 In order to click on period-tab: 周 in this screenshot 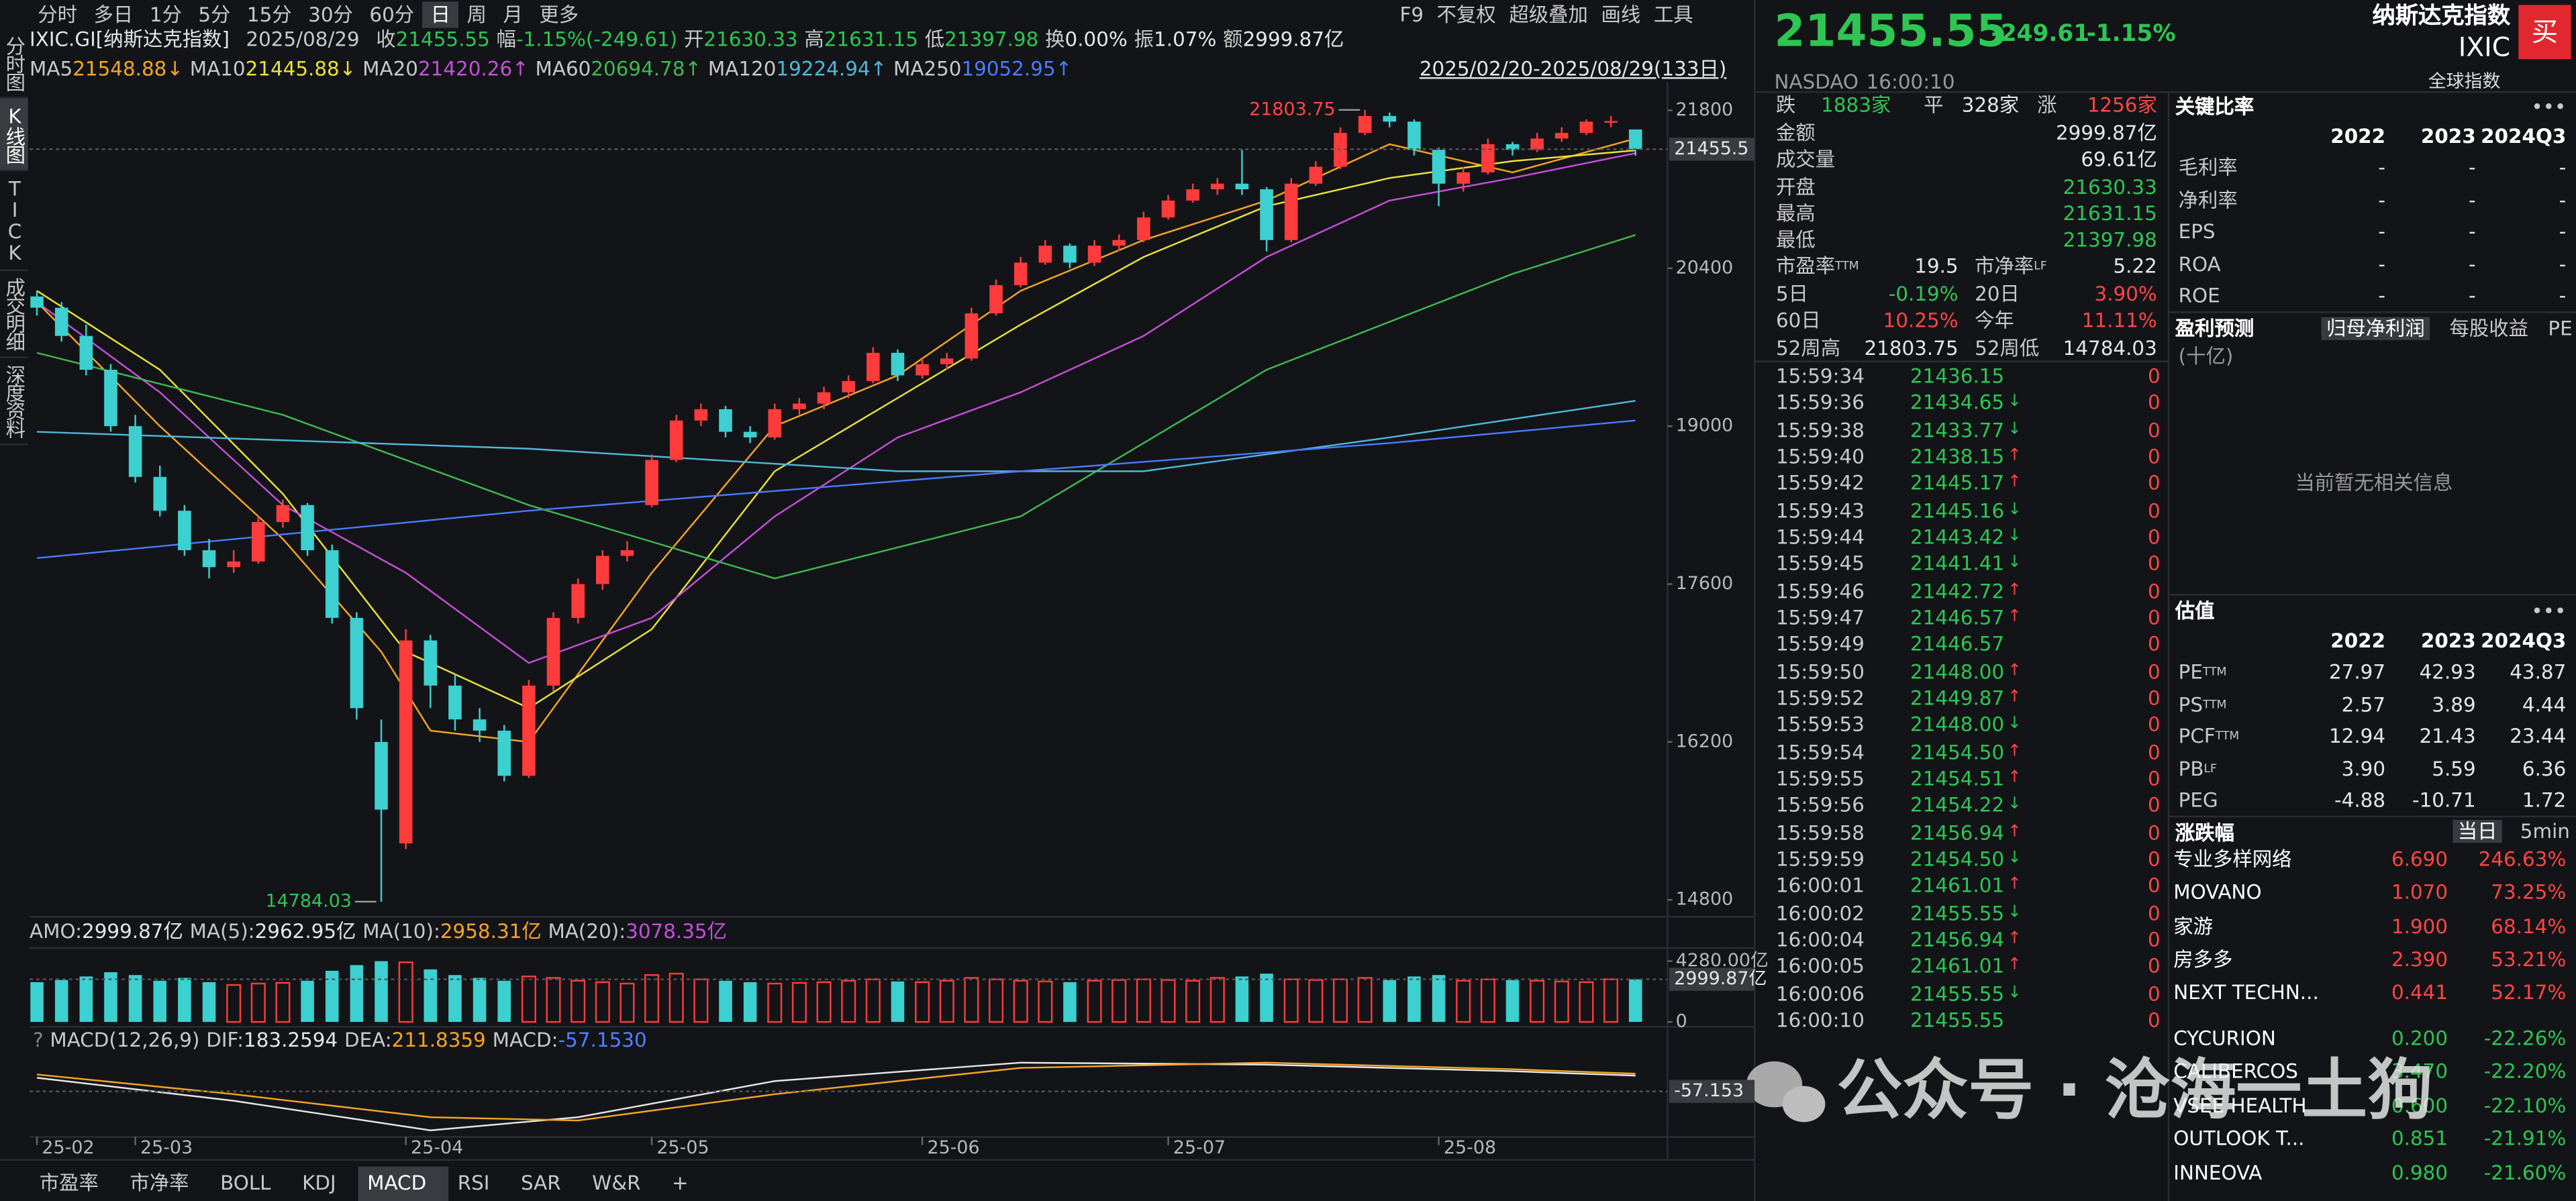, I will do `click(476, 15)`.